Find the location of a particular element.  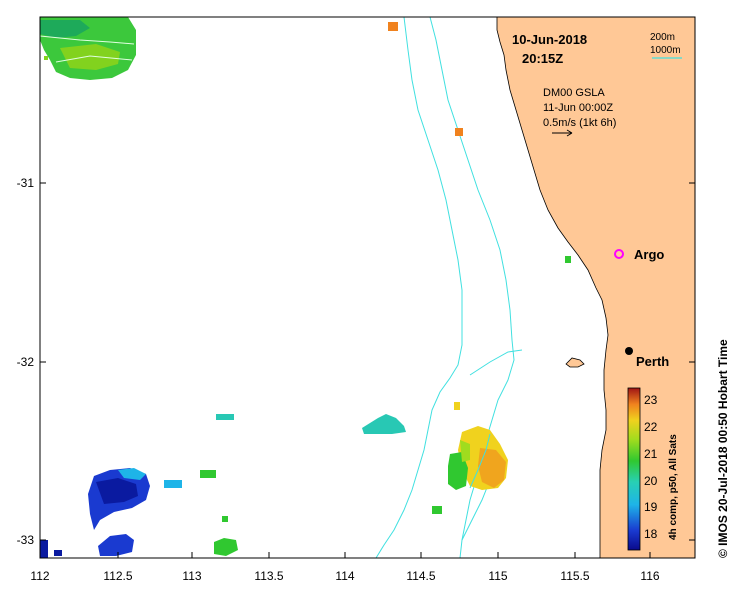

y-tick-label: -33 is located at coordinates (26, 540).